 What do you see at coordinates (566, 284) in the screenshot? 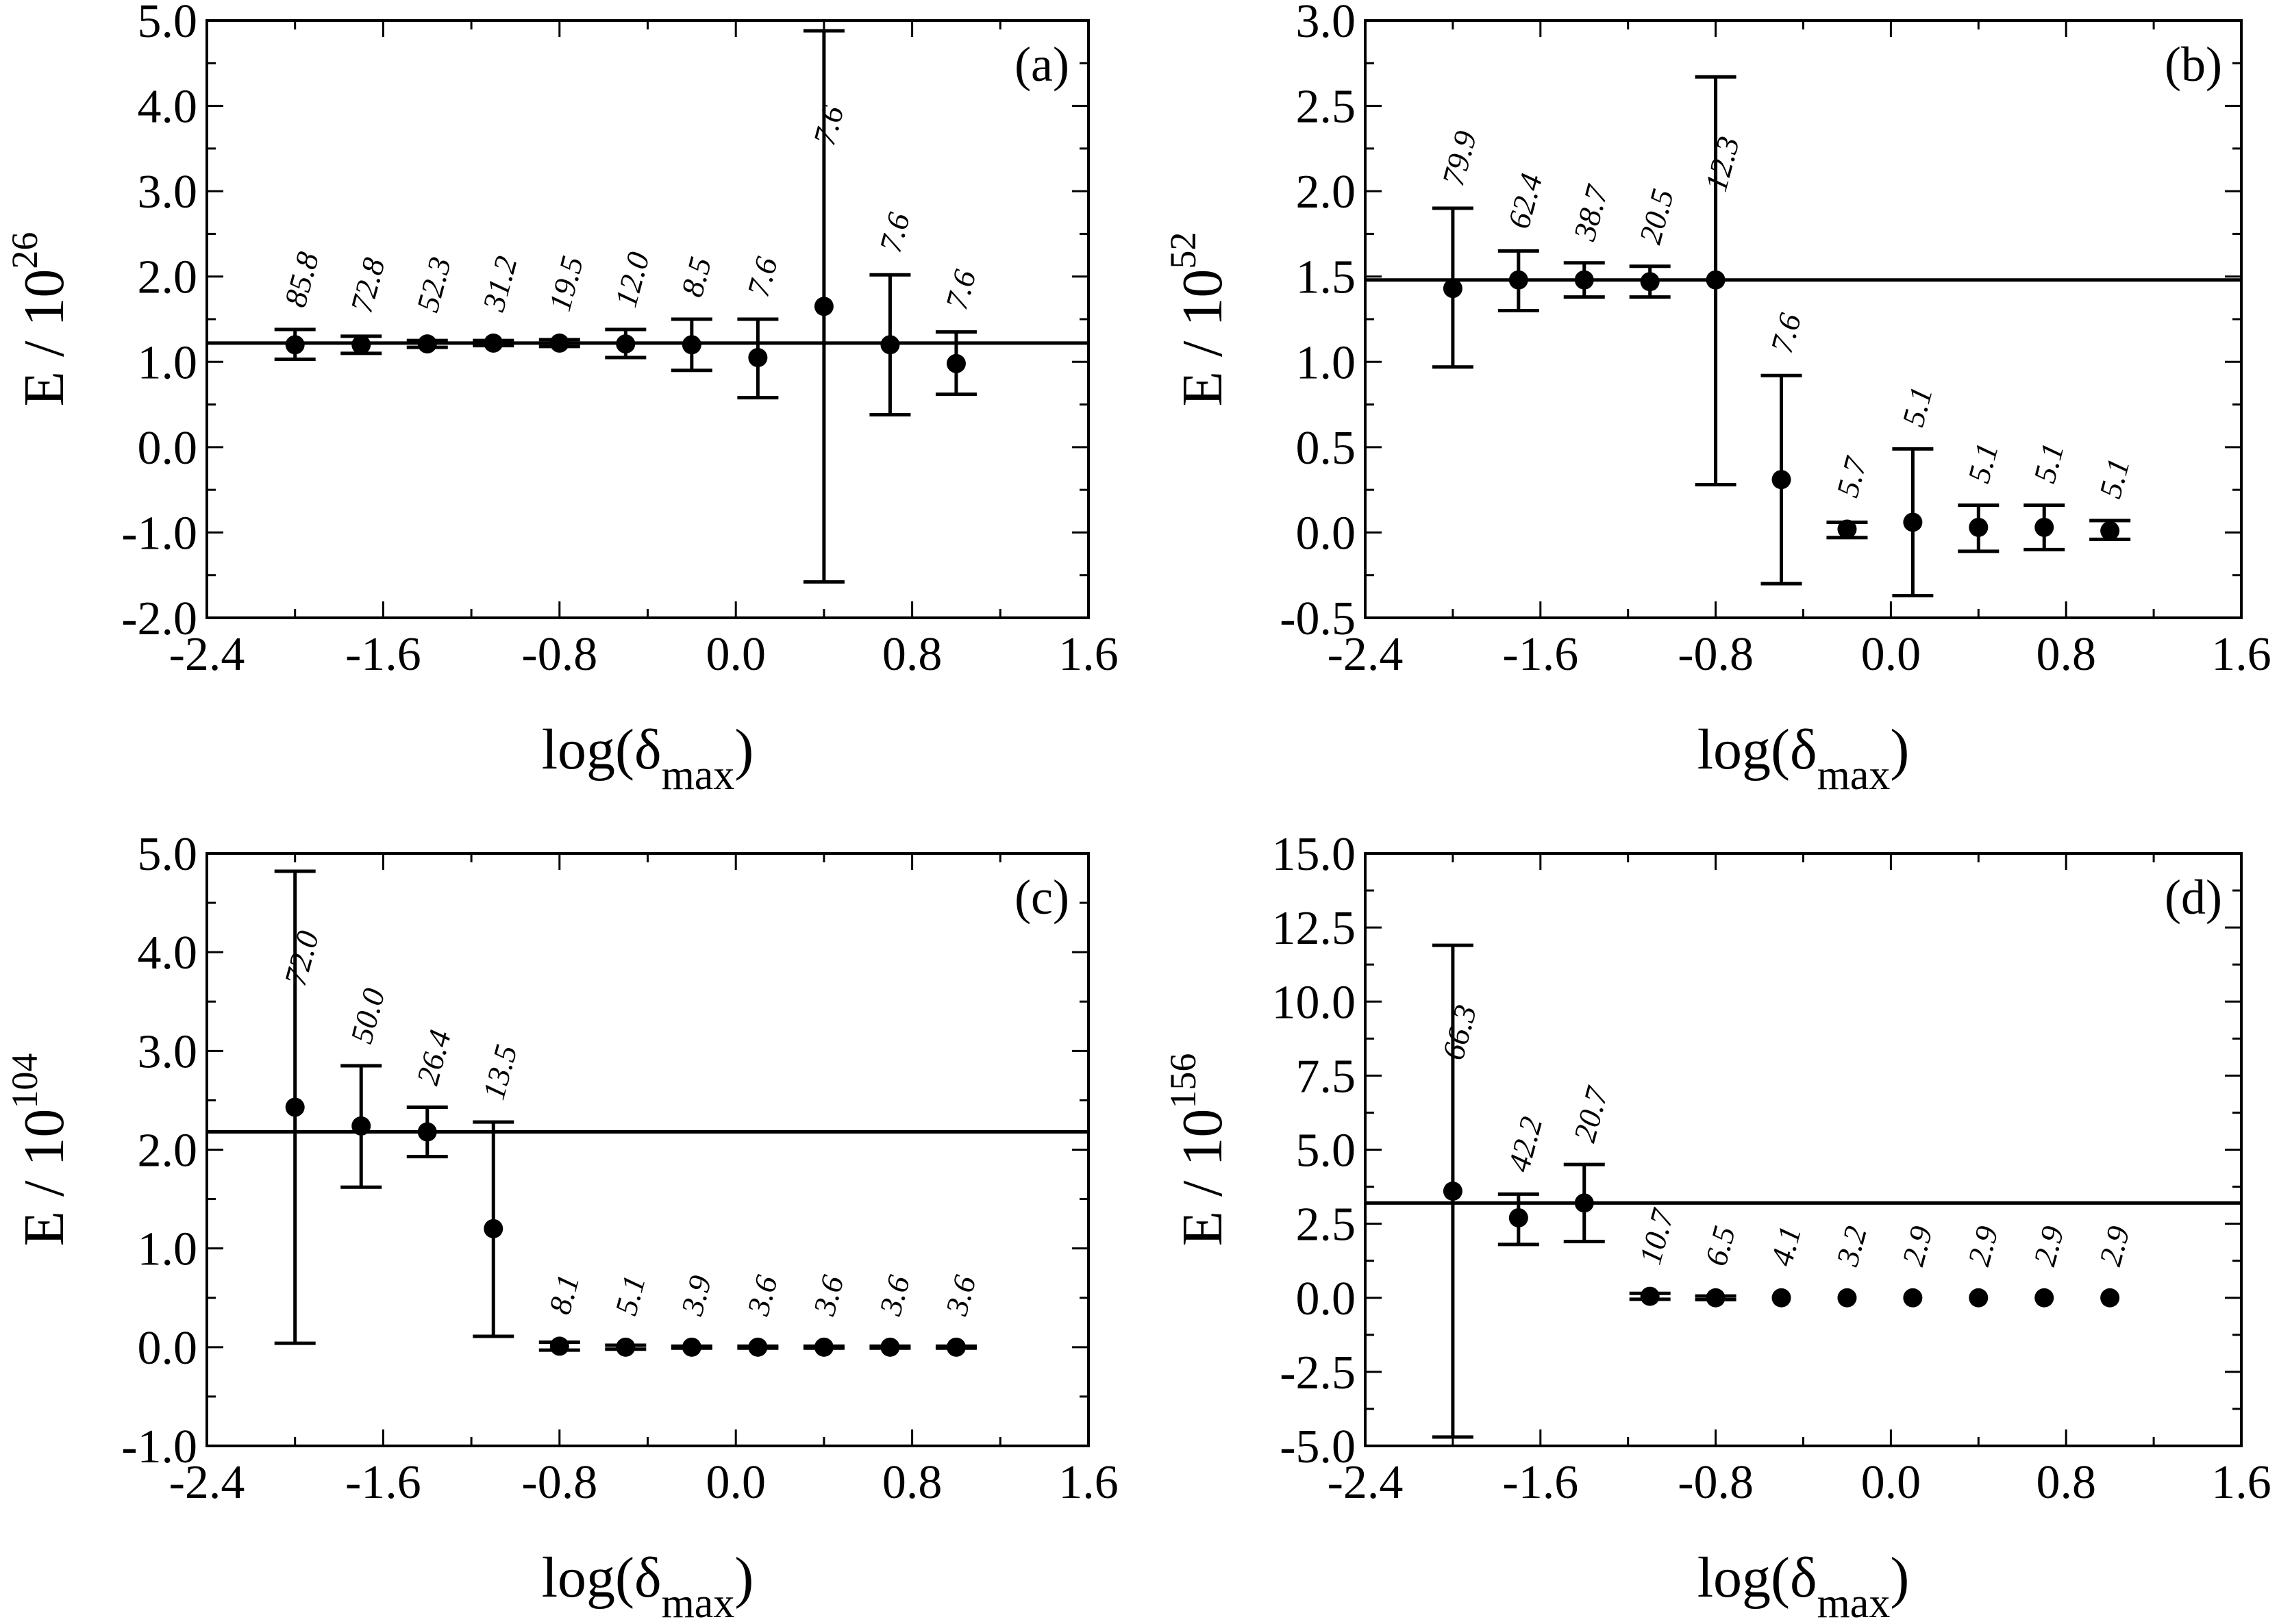
I see `point-label: 19.5` at bounding box center [566, 284].